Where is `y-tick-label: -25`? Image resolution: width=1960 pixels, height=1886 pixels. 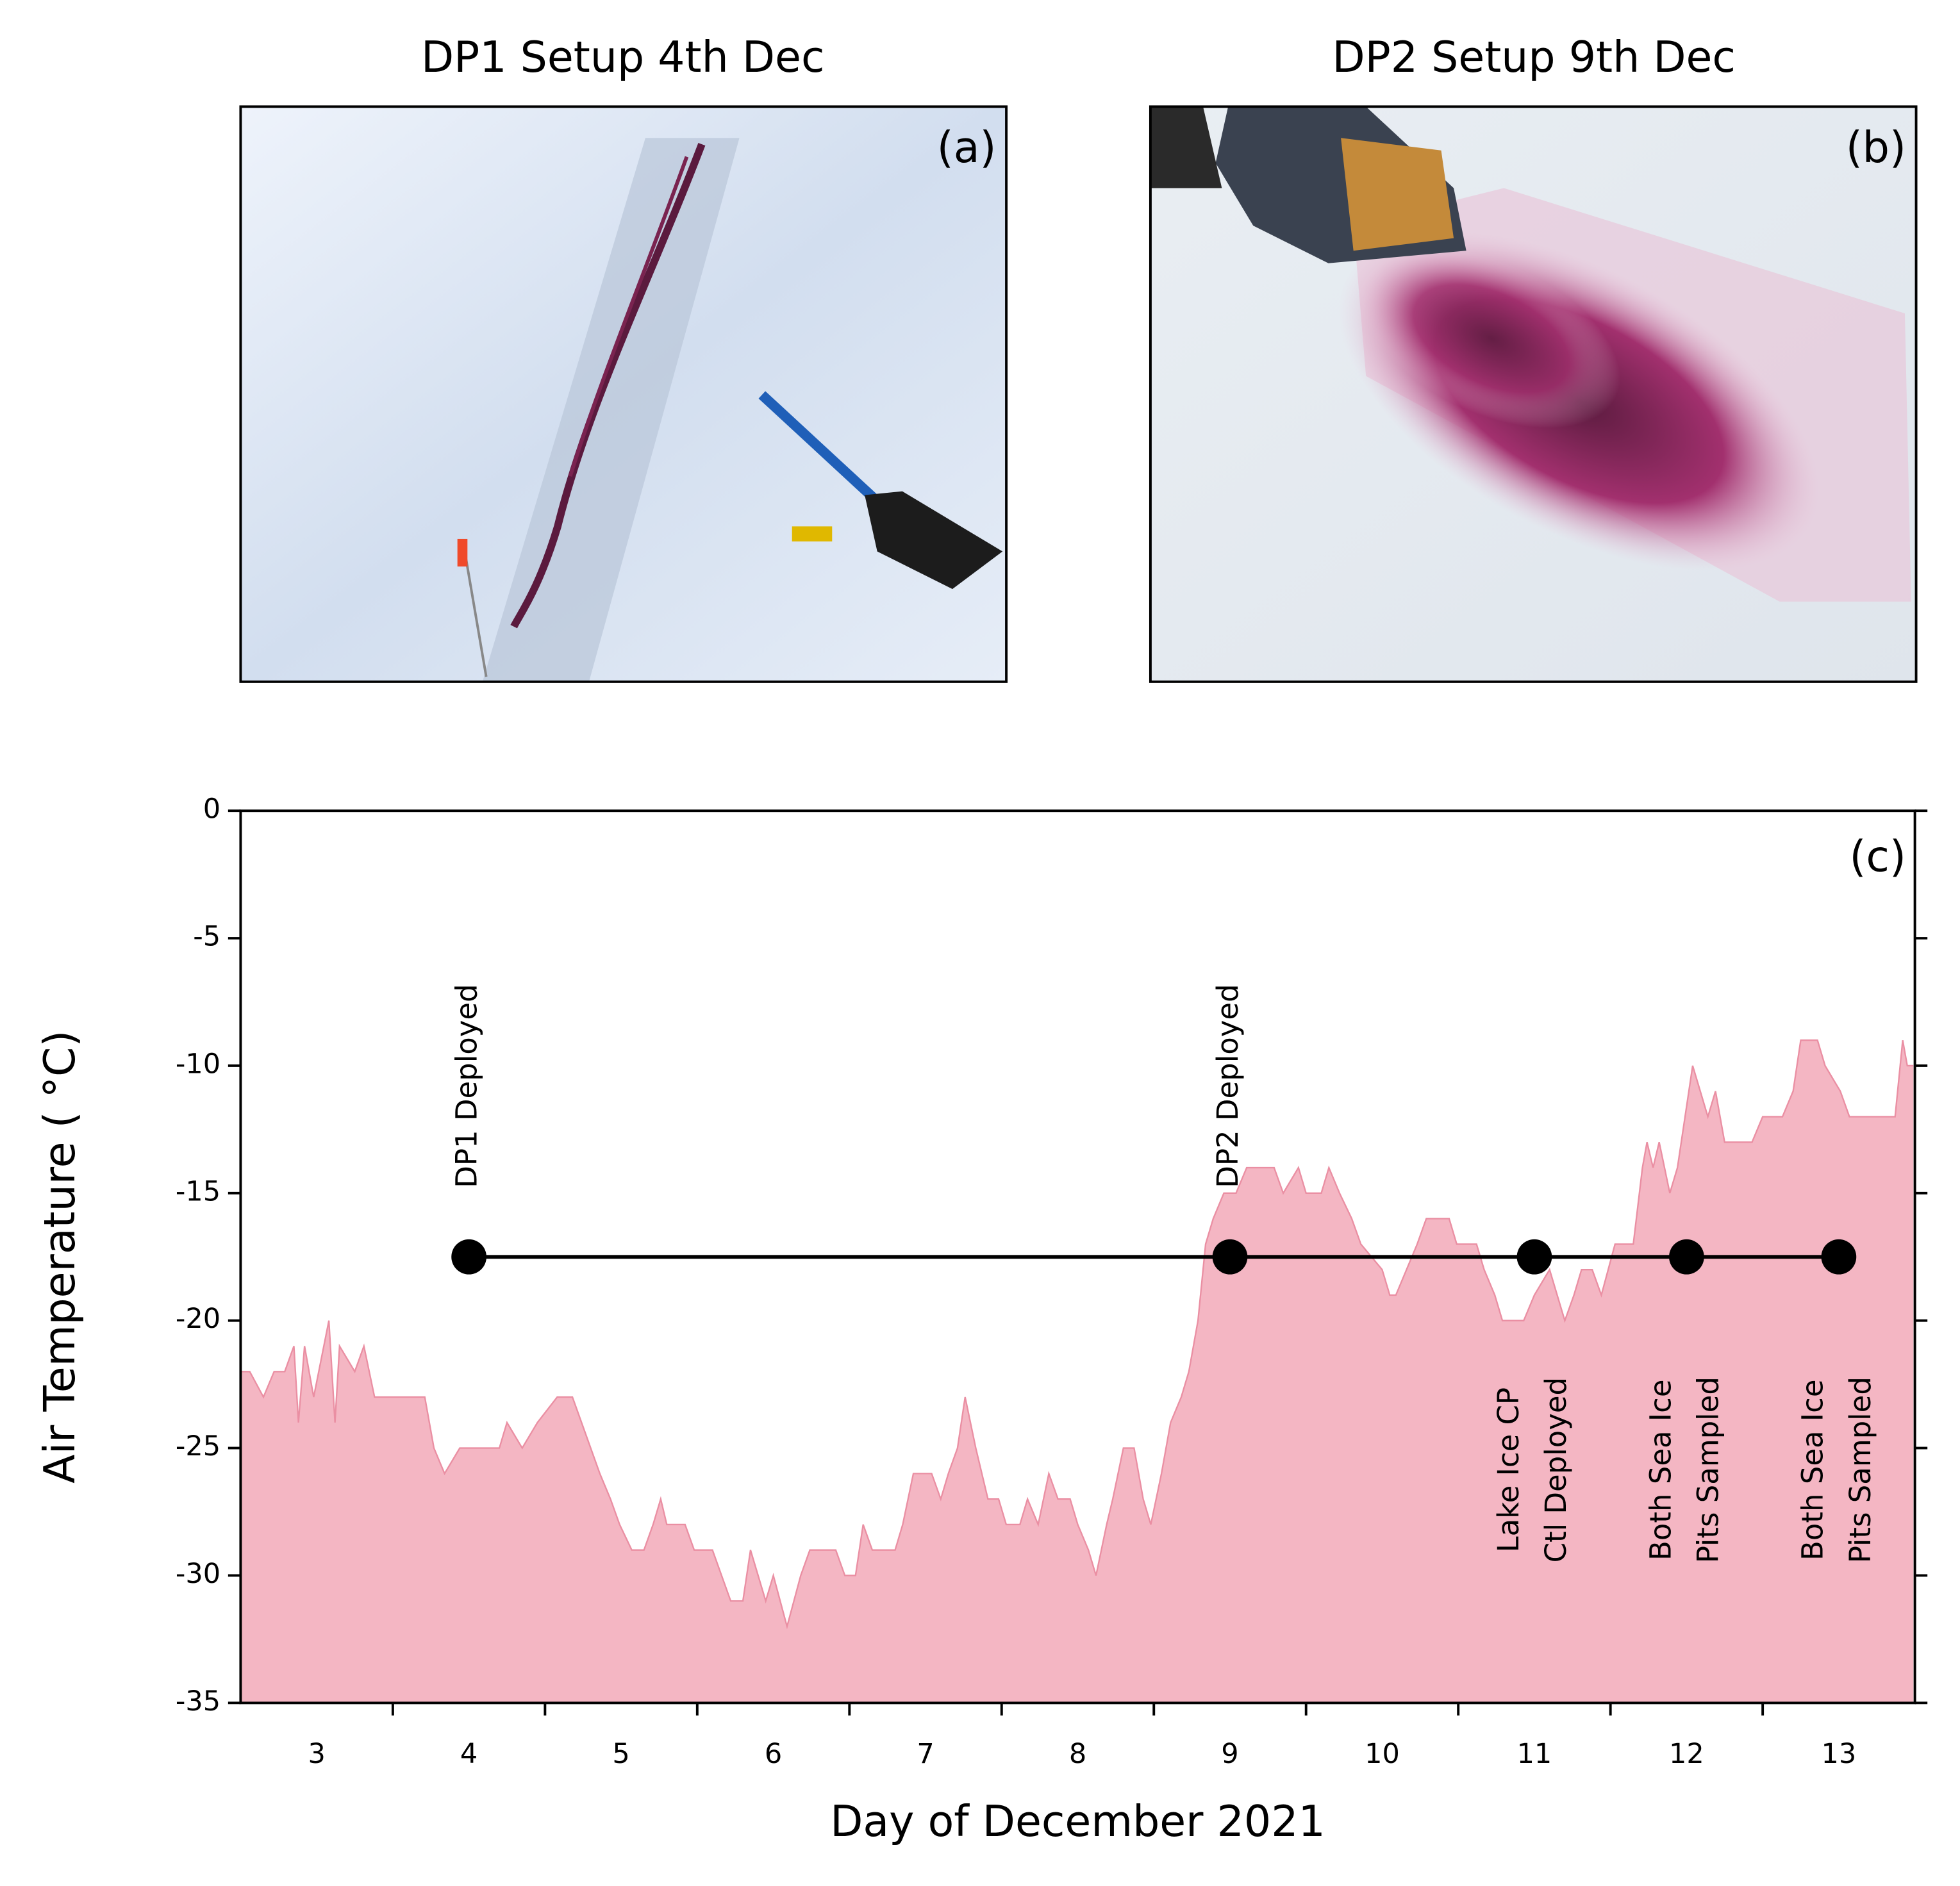
y-tick-label: -25 is located at coordinates (198, 1446).